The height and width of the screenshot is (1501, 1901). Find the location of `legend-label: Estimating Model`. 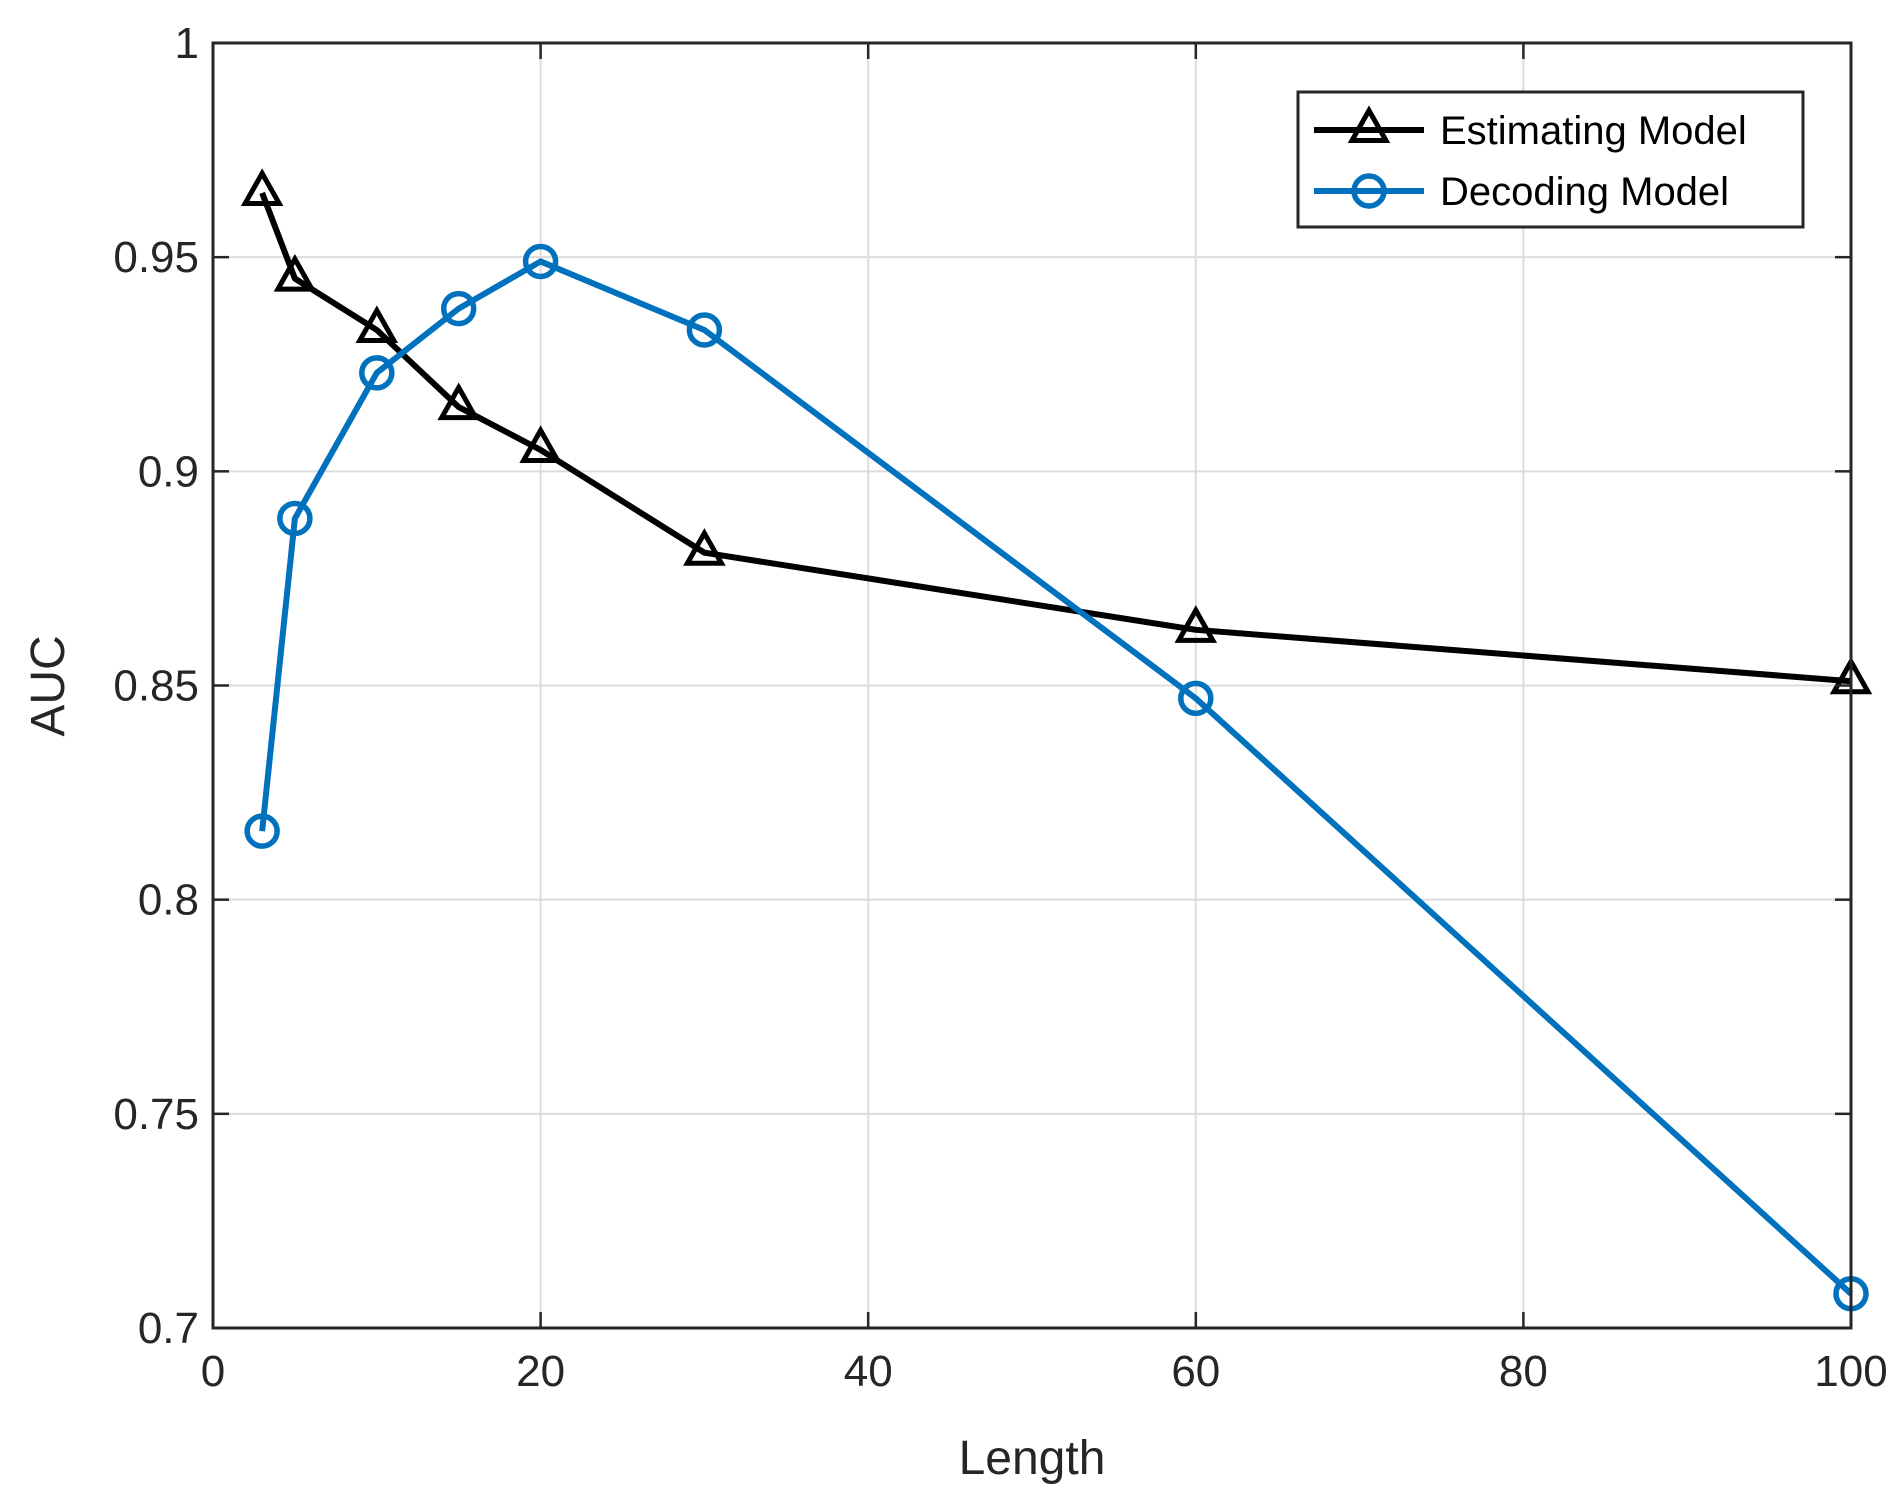

legend-label: Estimating Model is located at coordinates (1593, 131).